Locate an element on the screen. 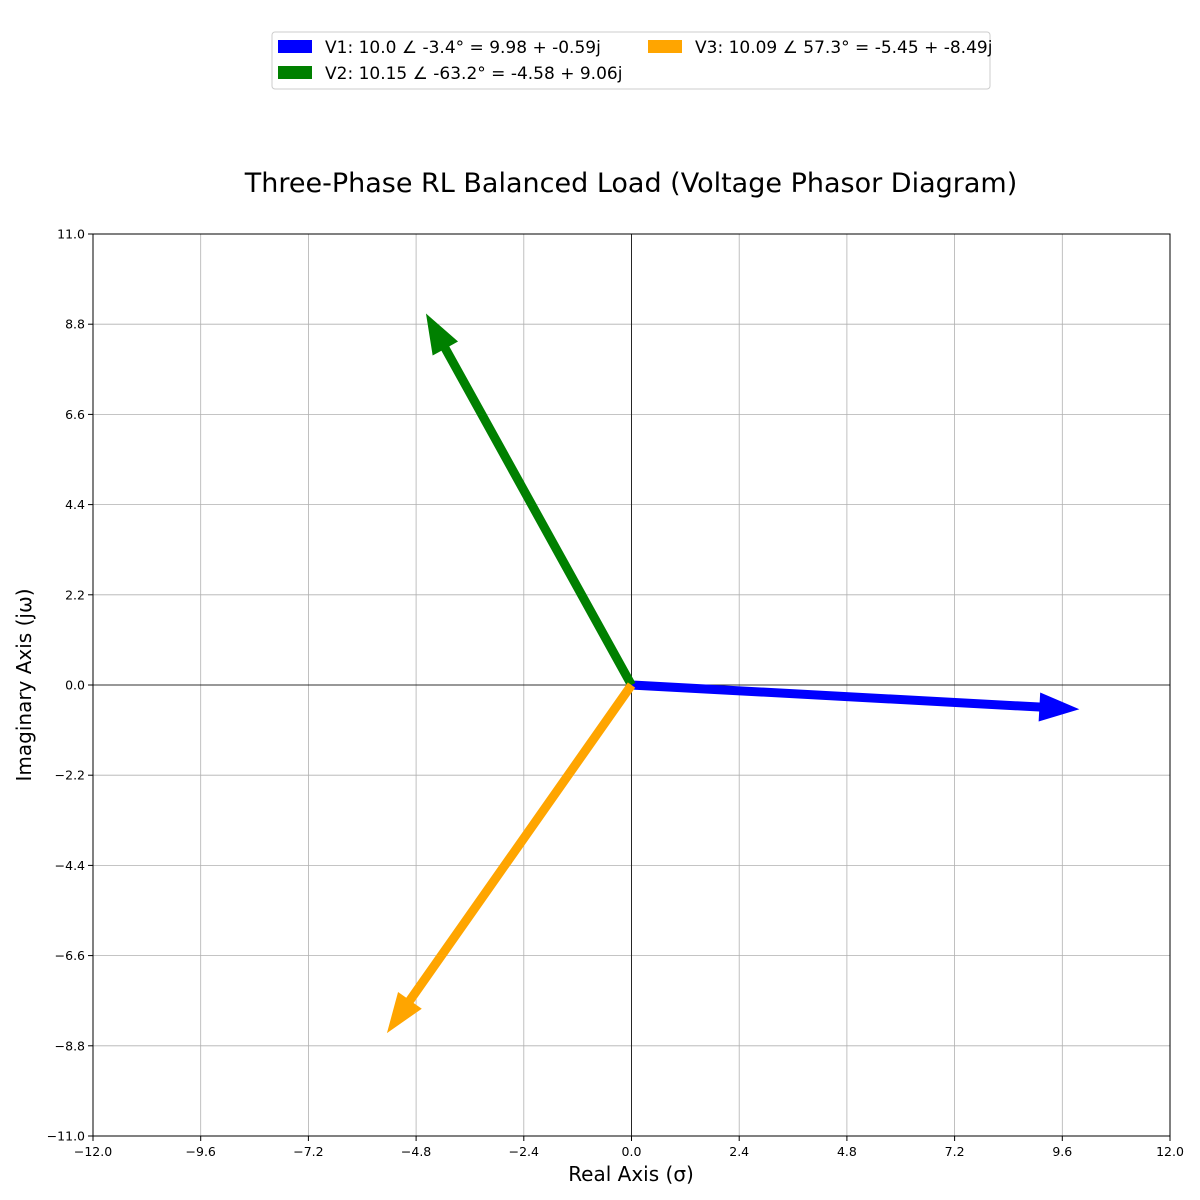 This screenshot has height=1200, width=1200. y-tick-label: 2.2 is located at coordinates (75, 594).